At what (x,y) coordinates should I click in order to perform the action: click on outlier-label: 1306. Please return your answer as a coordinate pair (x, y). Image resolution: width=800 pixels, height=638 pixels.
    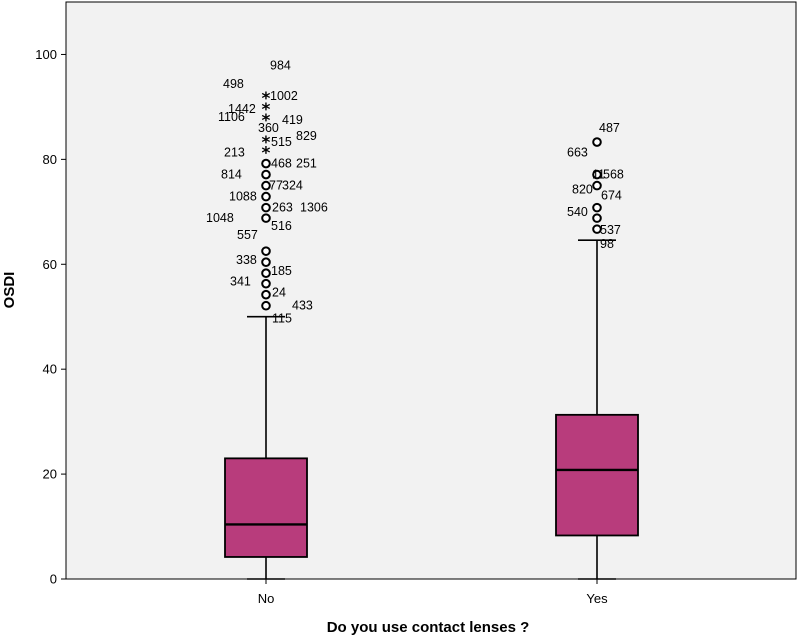
    Looking at the image, I should click on (314, 208).